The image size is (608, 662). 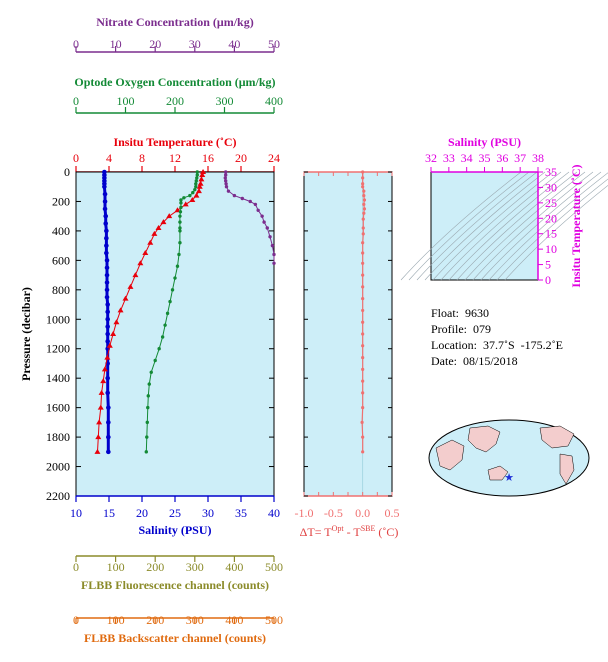 I want to click on info-float: Float: 9630, so click(x=460, y=313).